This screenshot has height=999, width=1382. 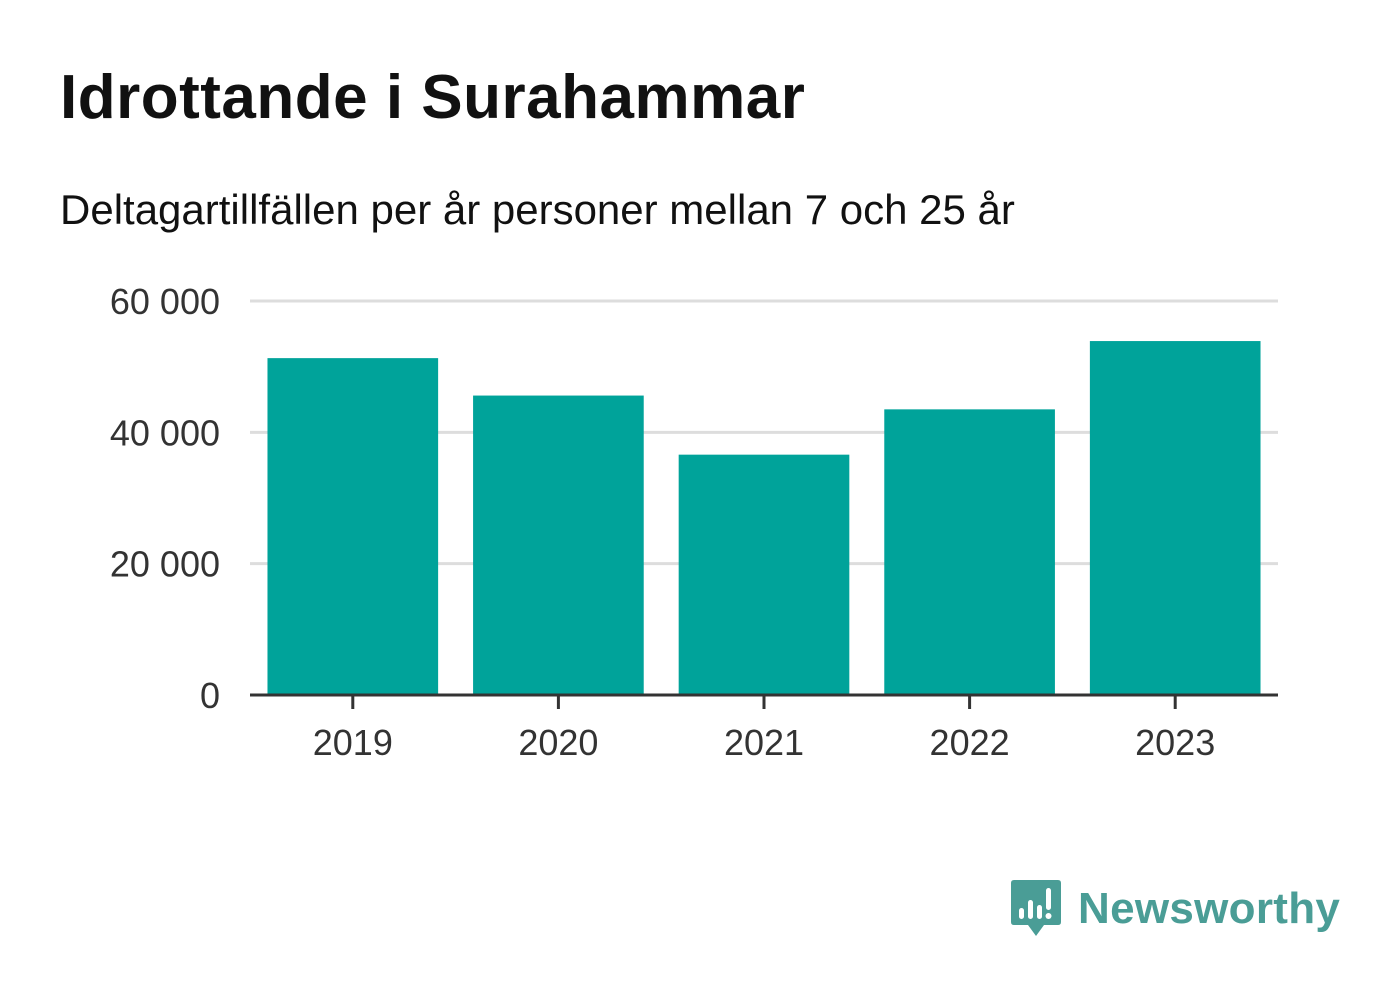 What do you see at coordinates (764, 574) in the screenshot?
I see `bar-2021` at bounding box center [764, 574].